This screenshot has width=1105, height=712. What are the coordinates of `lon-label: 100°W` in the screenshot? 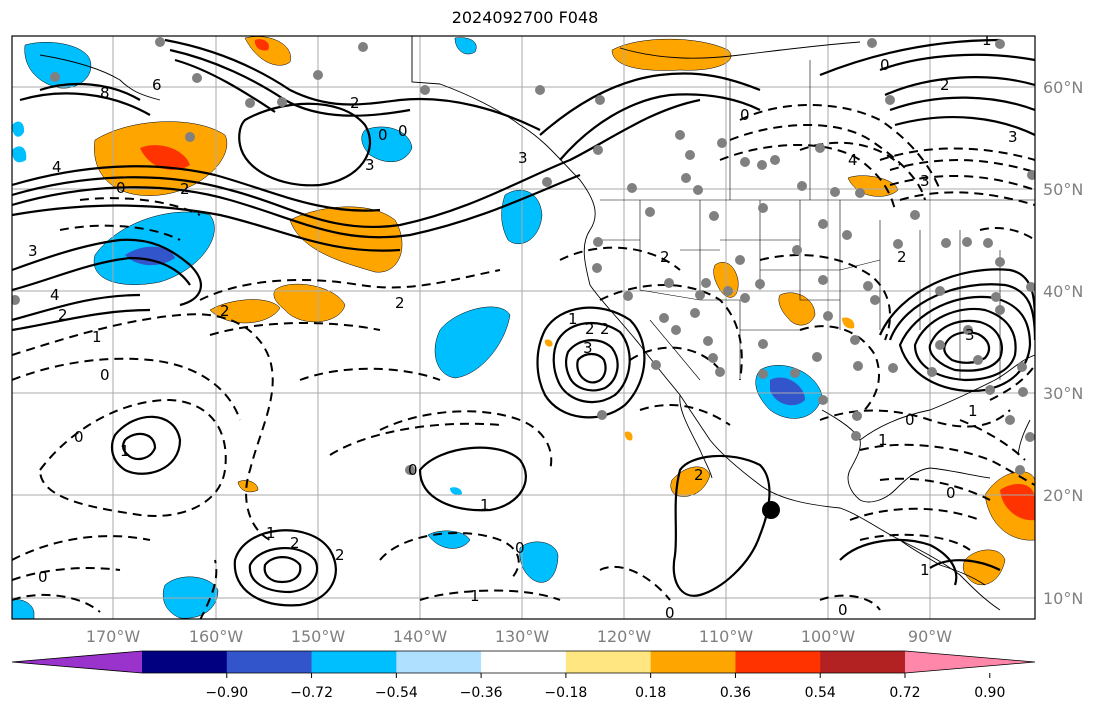 It's located at (828, 636).